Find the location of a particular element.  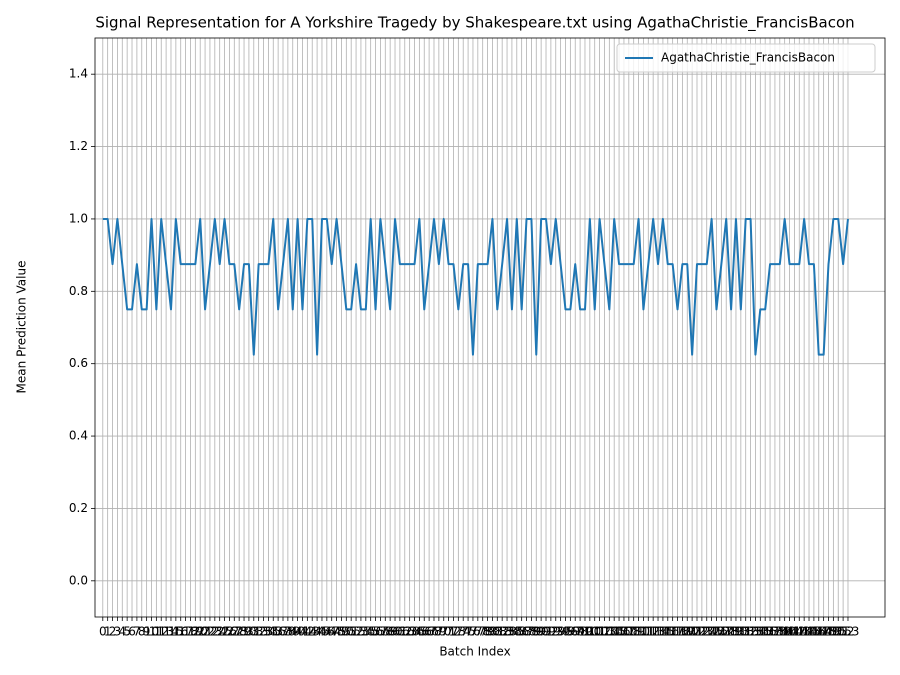

x-tick-label: 99 is located at coordinates (584, 632).